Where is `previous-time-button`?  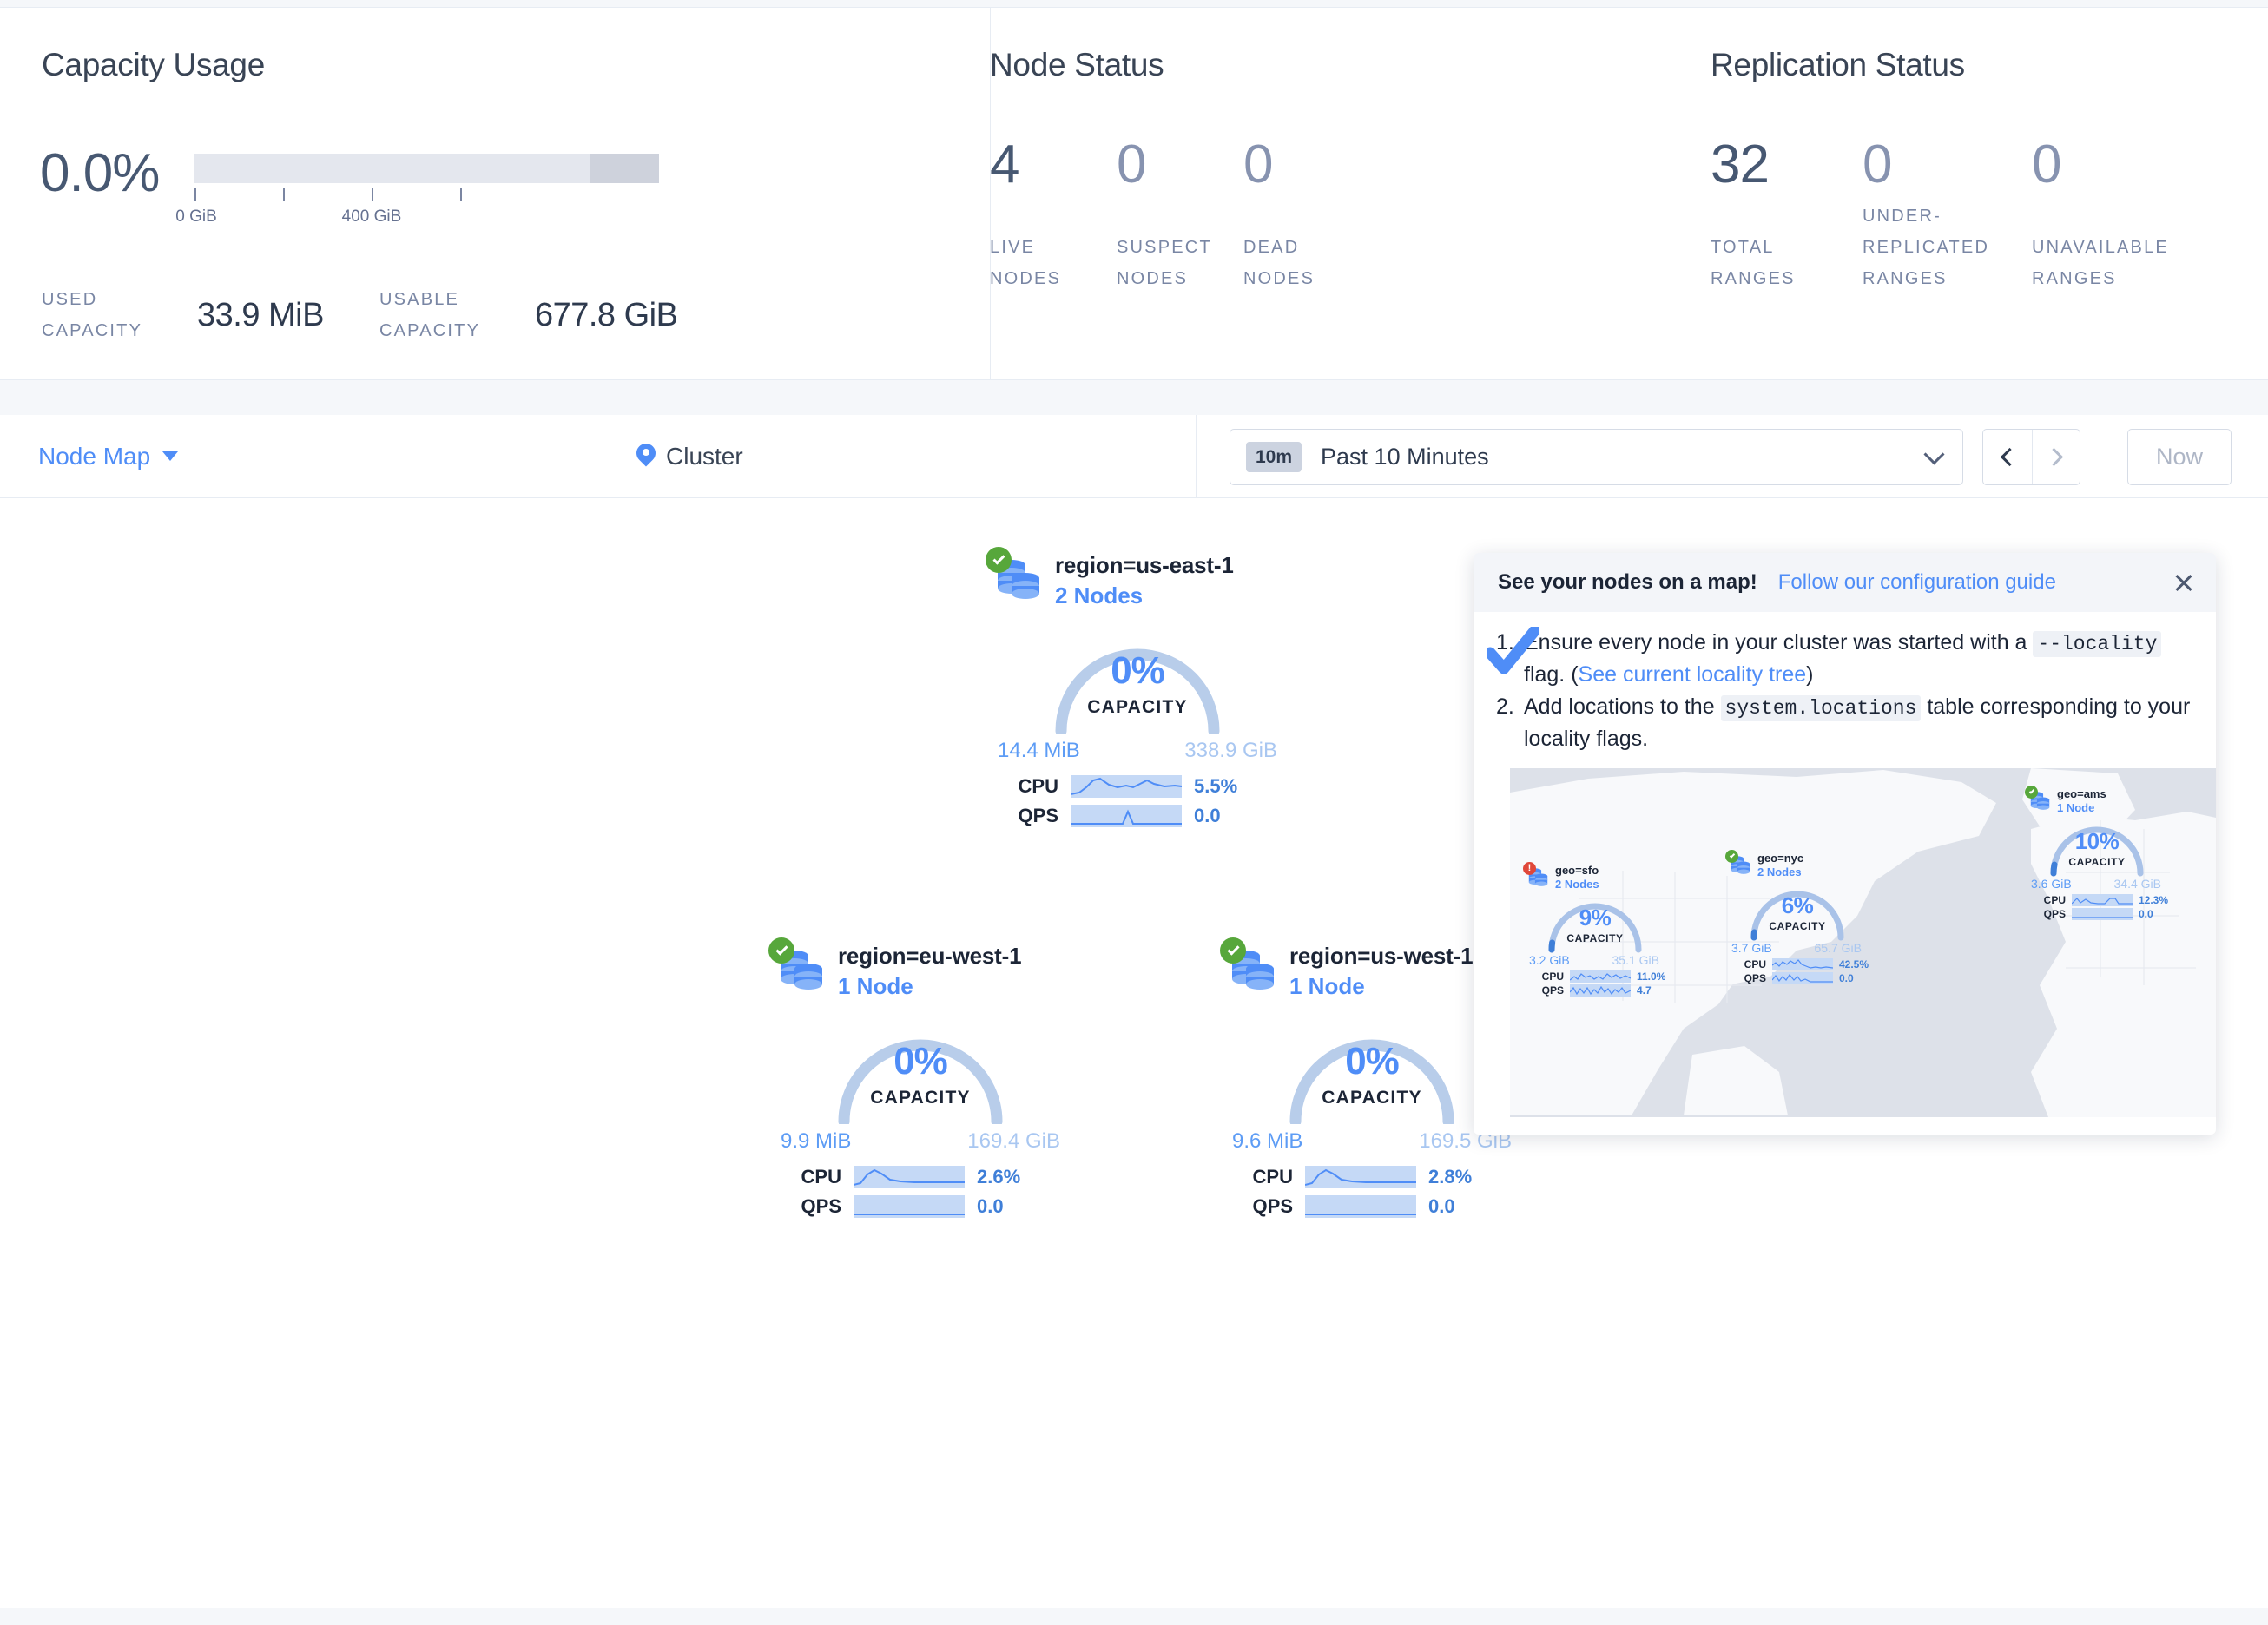
previous-time-button is located at coordinates (2007, 457).